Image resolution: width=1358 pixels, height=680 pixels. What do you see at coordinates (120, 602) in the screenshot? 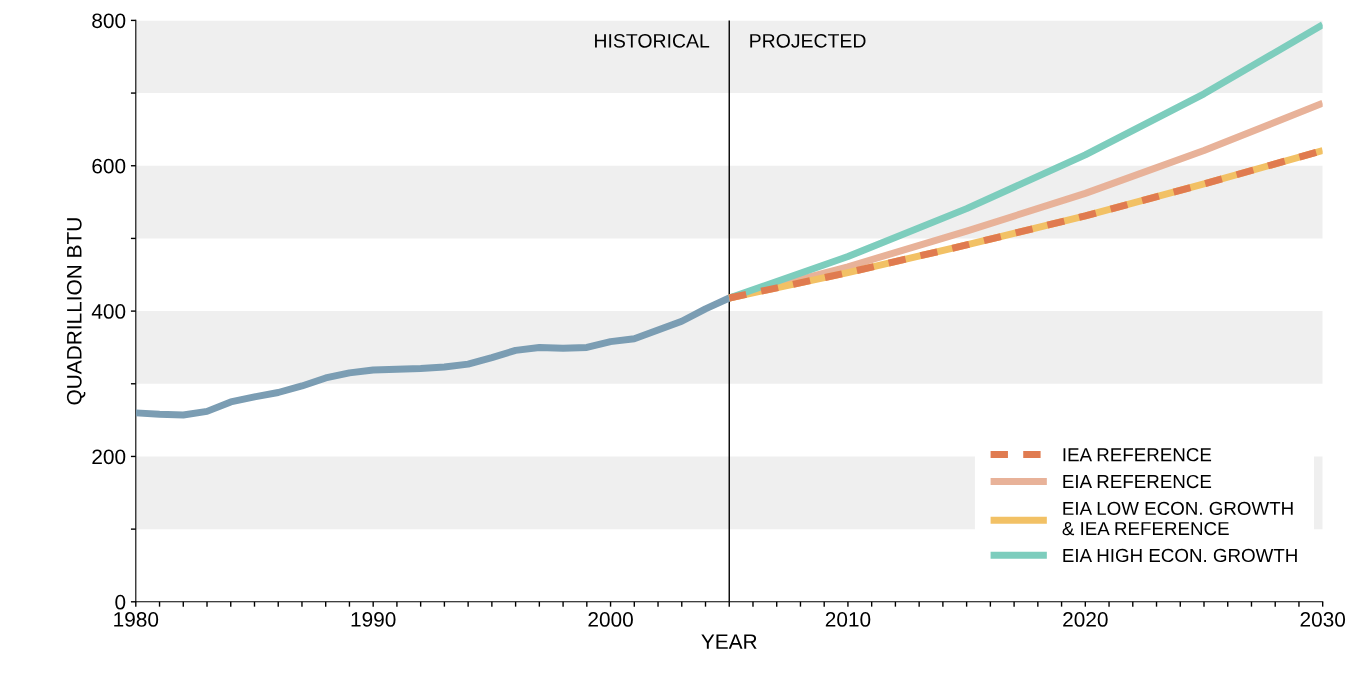
I see `y-tick-label: 0` at bounding box center [120, 602].